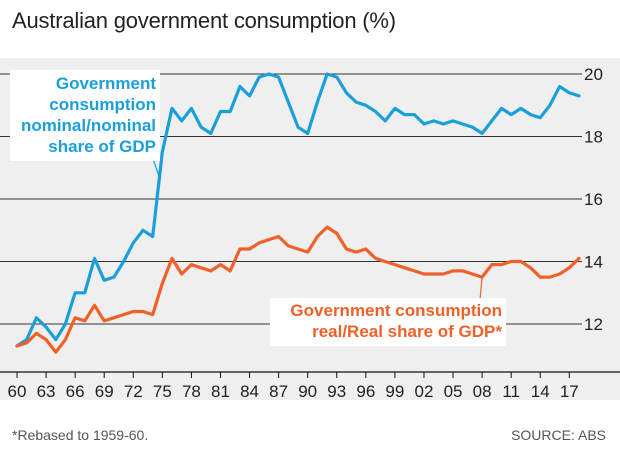 The width and height of the screenshot is (620, 454). What do you see at coordinates (569, 391) in the screenshot?
I see `x-tick-label: 17` at bounding box center [569, 391].